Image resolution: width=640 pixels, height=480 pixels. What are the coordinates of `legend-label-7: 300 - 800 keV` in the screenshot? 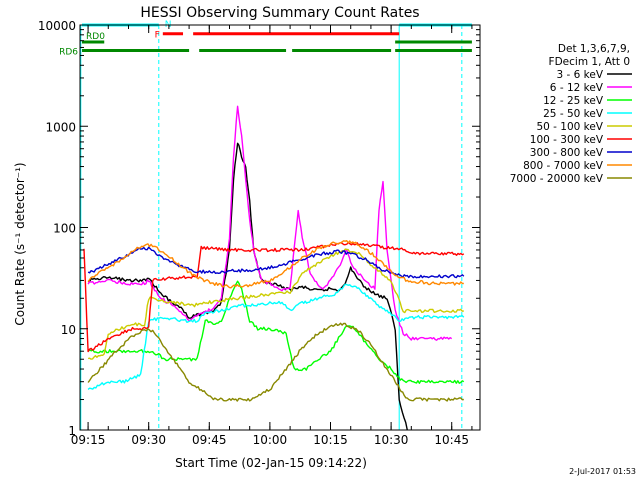 It's located at (567, 153).